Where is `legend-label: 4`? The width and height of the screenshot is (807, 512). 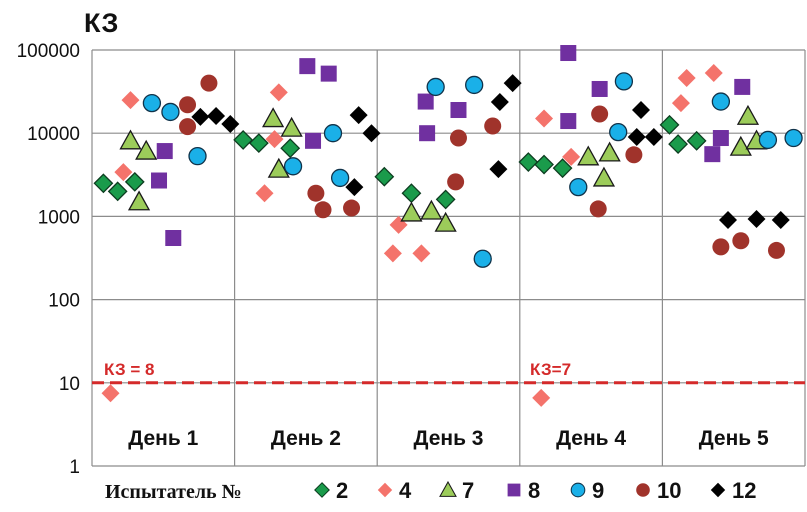 legend-label: 4 is located at coordinates (405, 490).